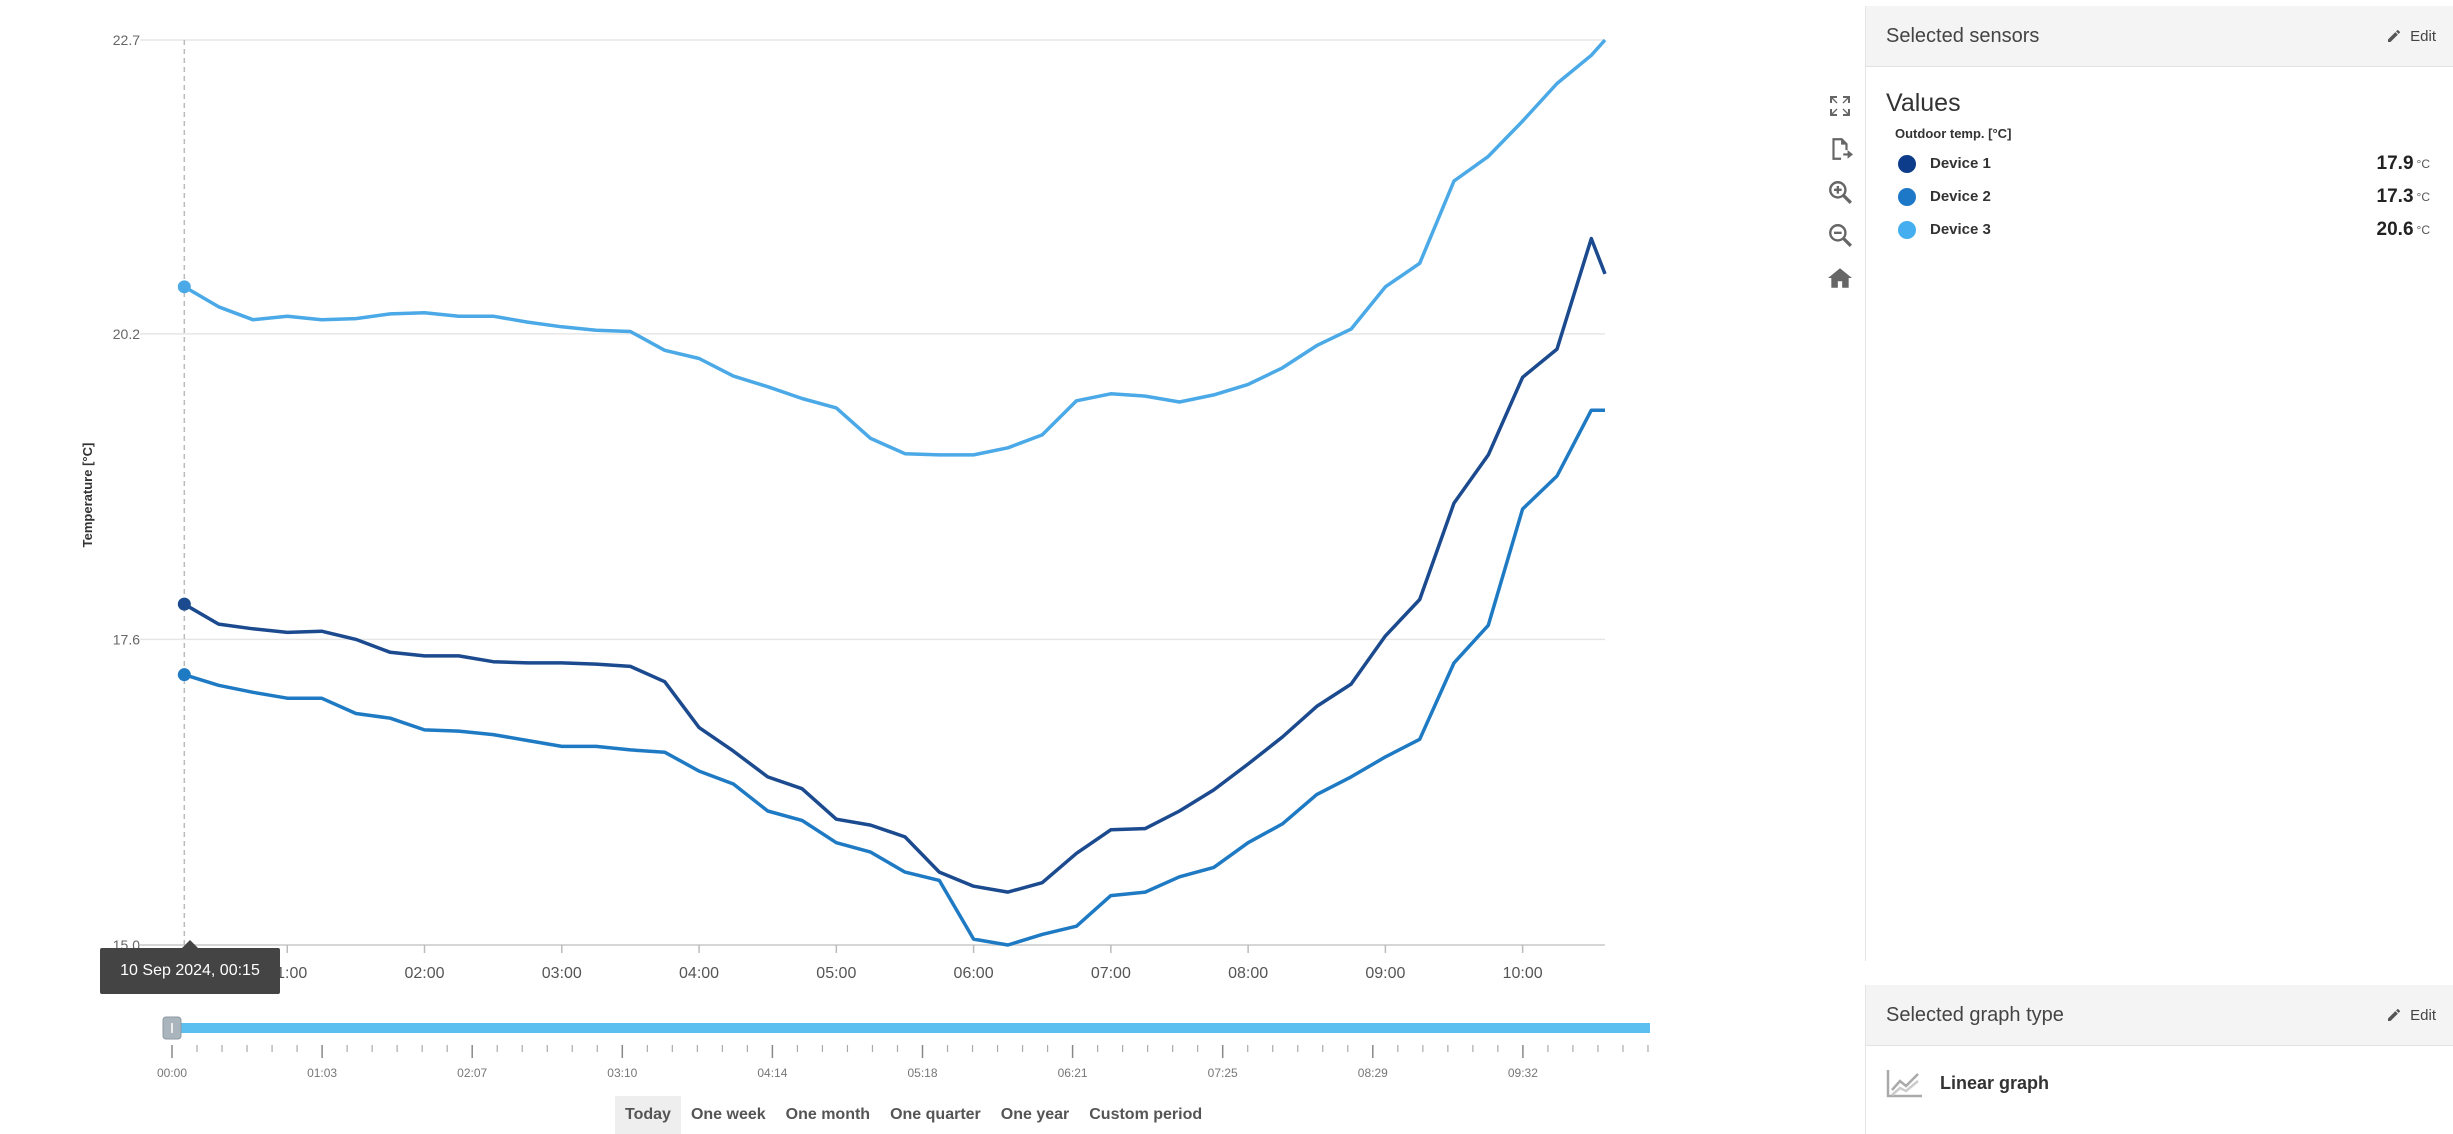 The width and height of the screenshot is (2453, 1134). Describe the element at coordinates (1960, 229) in the screenshot. I see `sensor-name: Device 3` at that location.